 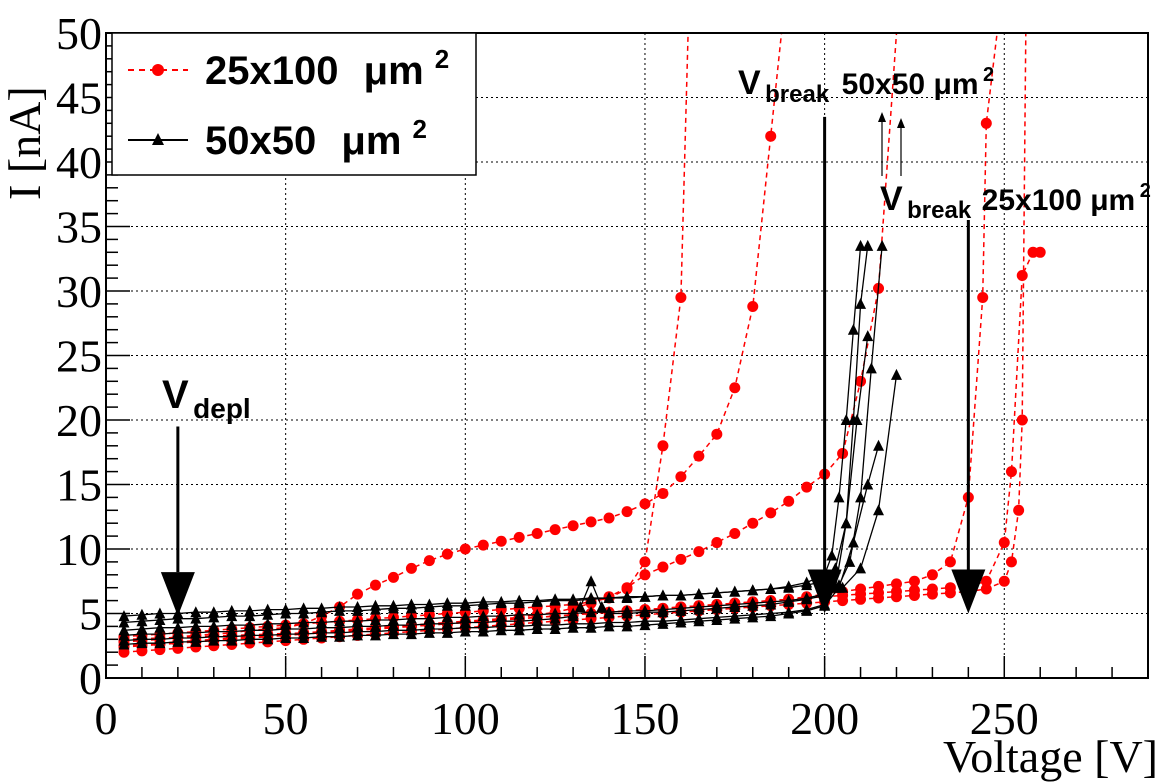 What do you see at coordinates (79, 420) in the screenshot?
I see `y-tick-label: 20` at bounding box center [79, 420].